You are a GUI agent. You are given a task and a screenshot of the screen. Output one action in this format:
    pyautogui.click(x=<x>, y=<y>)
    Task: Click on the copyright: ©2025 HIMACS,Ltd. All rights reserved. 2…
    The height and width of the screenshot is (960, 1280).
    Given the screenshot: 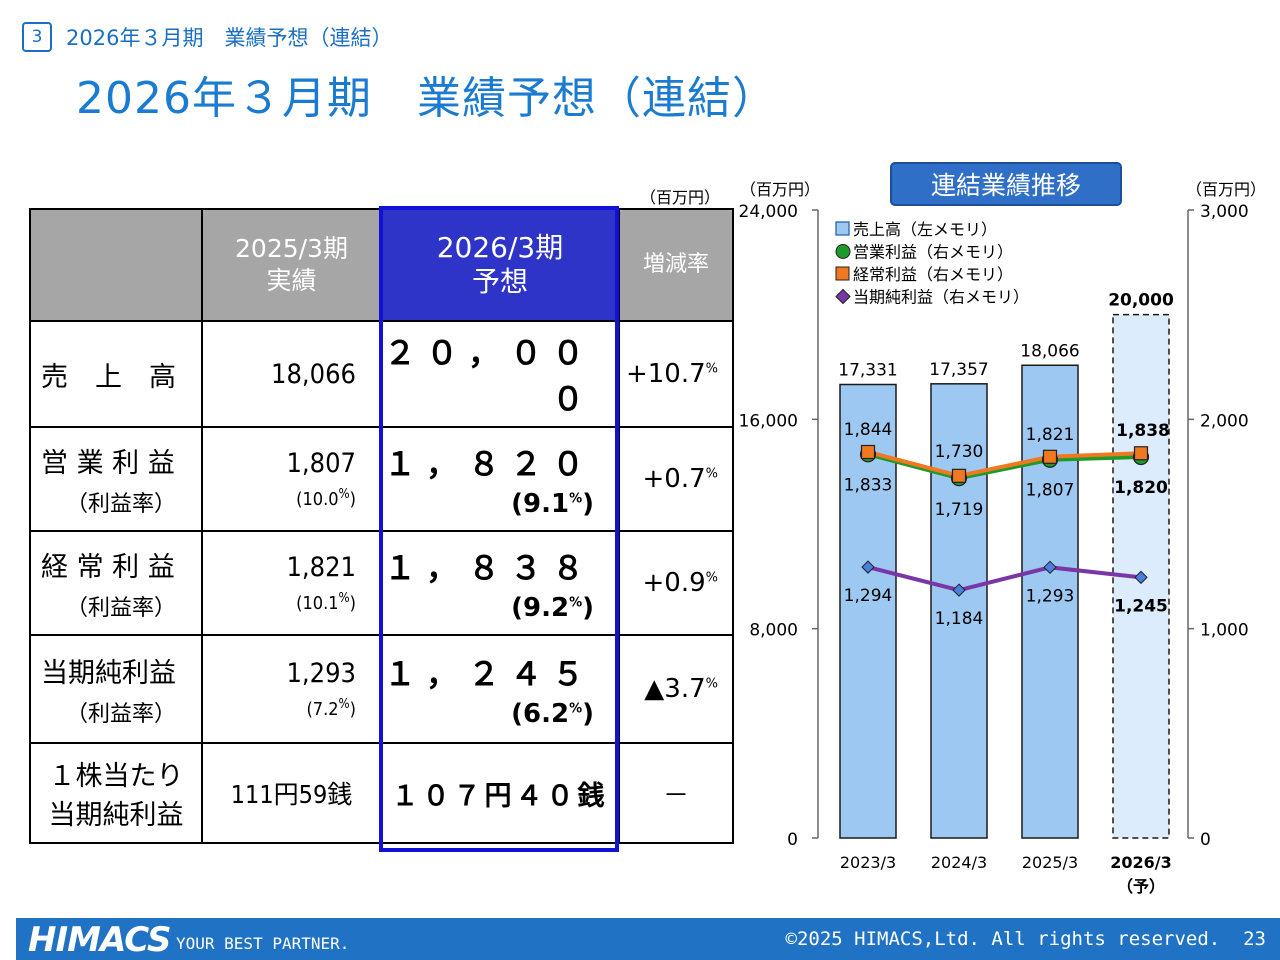 What is the action you would take?
    pyautogui.click(x=1025, y=939)
    